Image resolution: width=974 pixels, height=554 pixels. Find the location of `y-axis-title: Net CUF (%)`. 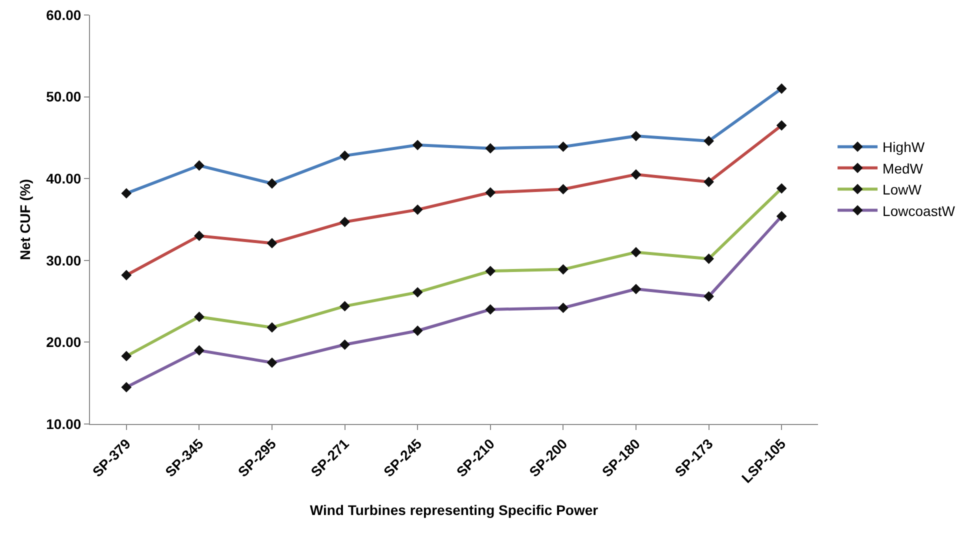

y-axis-title: Net CUF (%) is located at coordinates (24, 219).